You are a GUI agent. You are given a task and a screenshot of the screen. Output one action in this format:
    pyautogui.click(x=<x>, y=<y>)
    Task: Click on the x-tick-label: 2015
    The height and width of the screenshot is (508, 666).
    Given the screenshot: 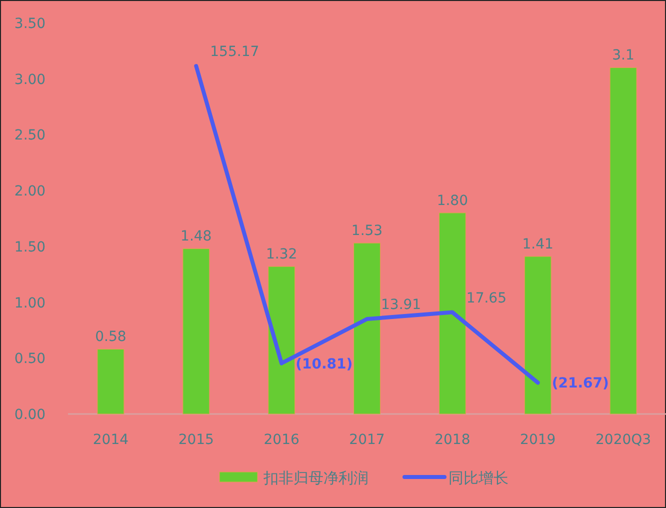 What is the action you would take?
    pyautogui.click(x=196, y=440)
    